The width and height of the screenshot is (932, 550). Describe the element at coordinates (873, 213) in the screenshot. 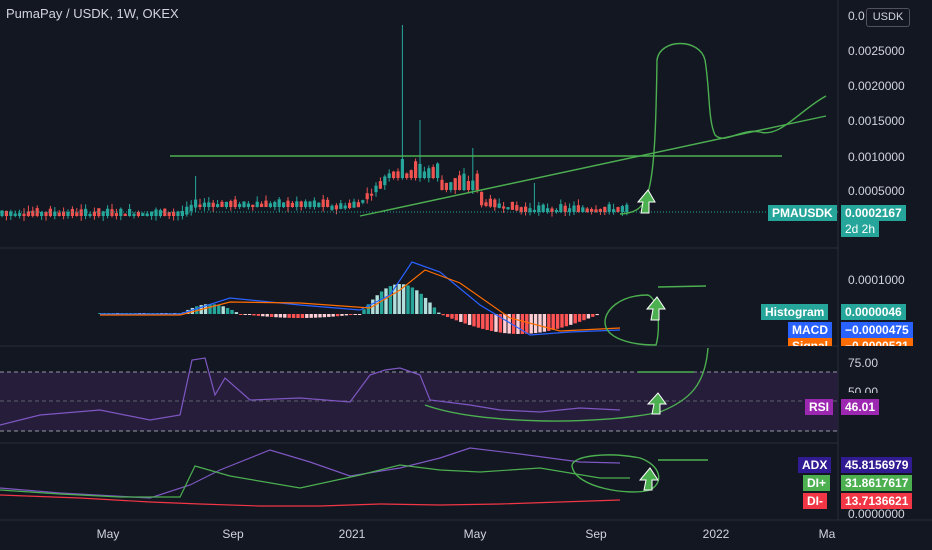

I see `price-tag: 0.0002167` at that location.